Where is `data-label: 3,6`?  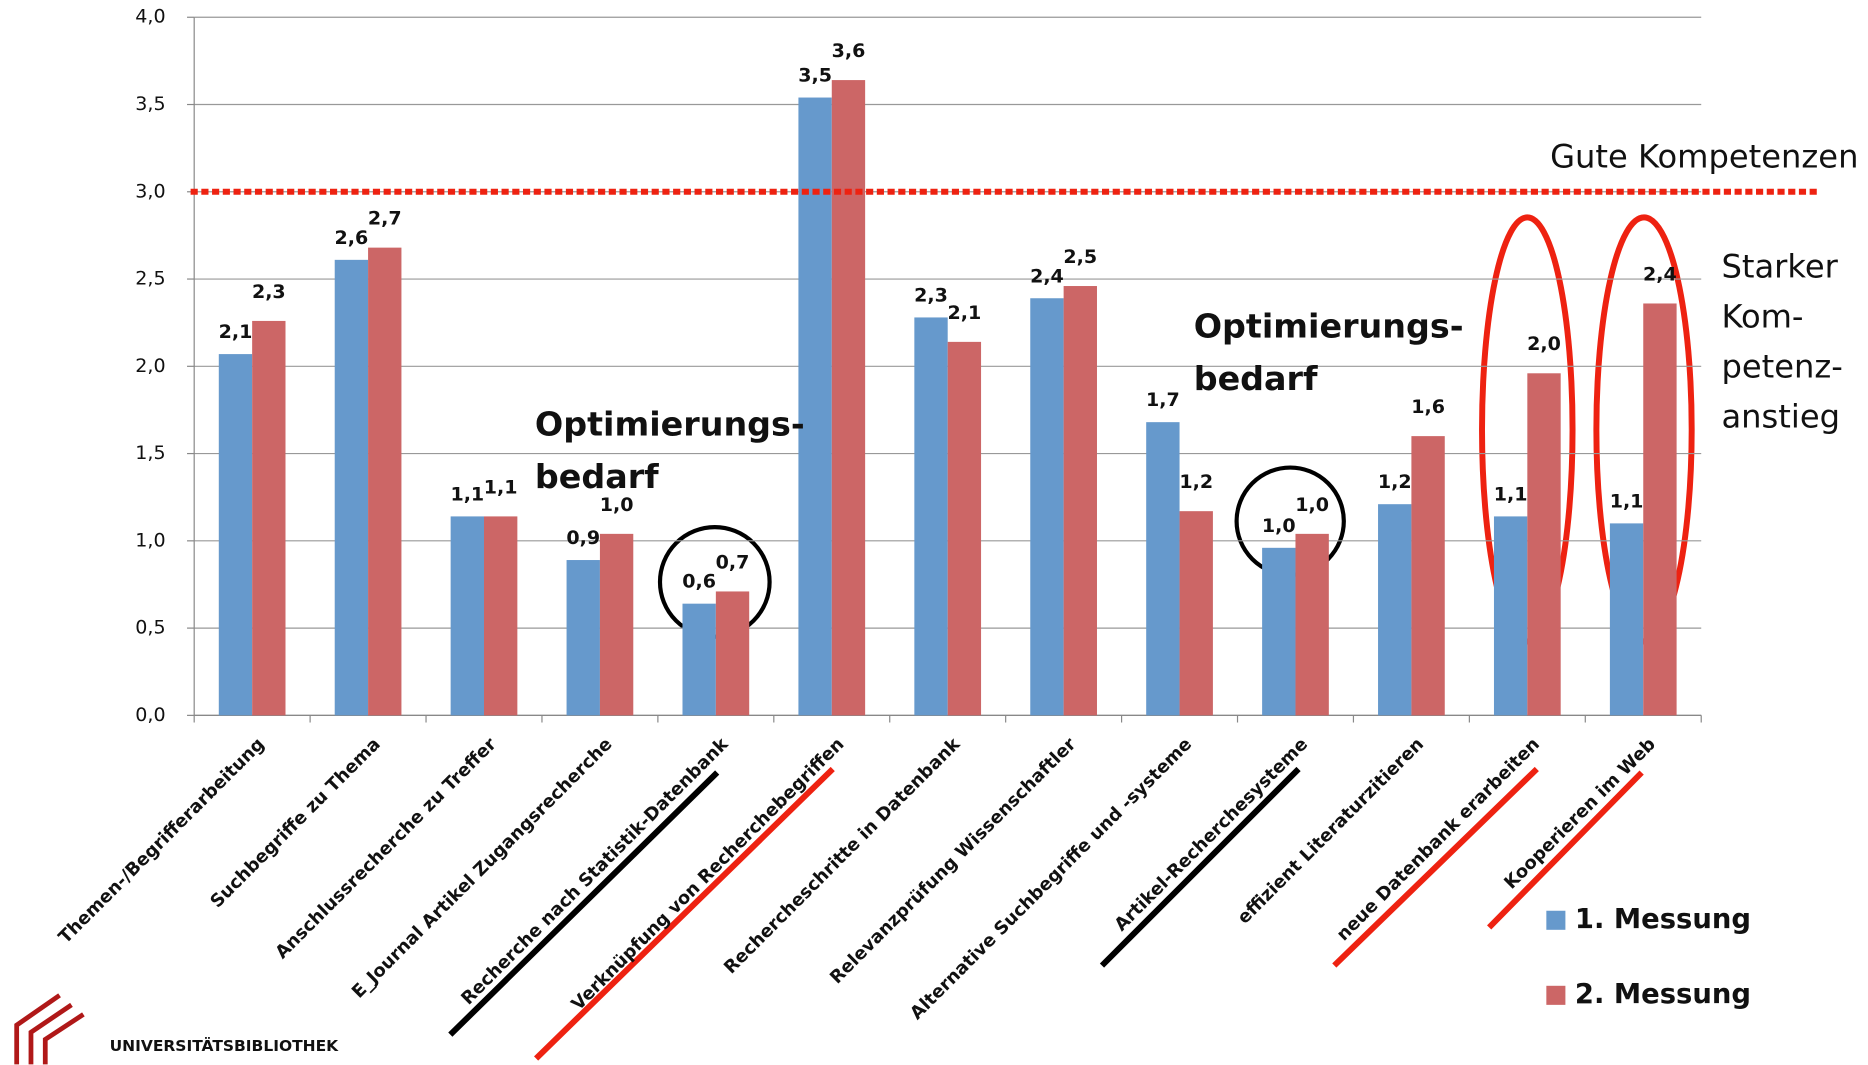
data-label: 3,6 is located at coordinates (849, 51).